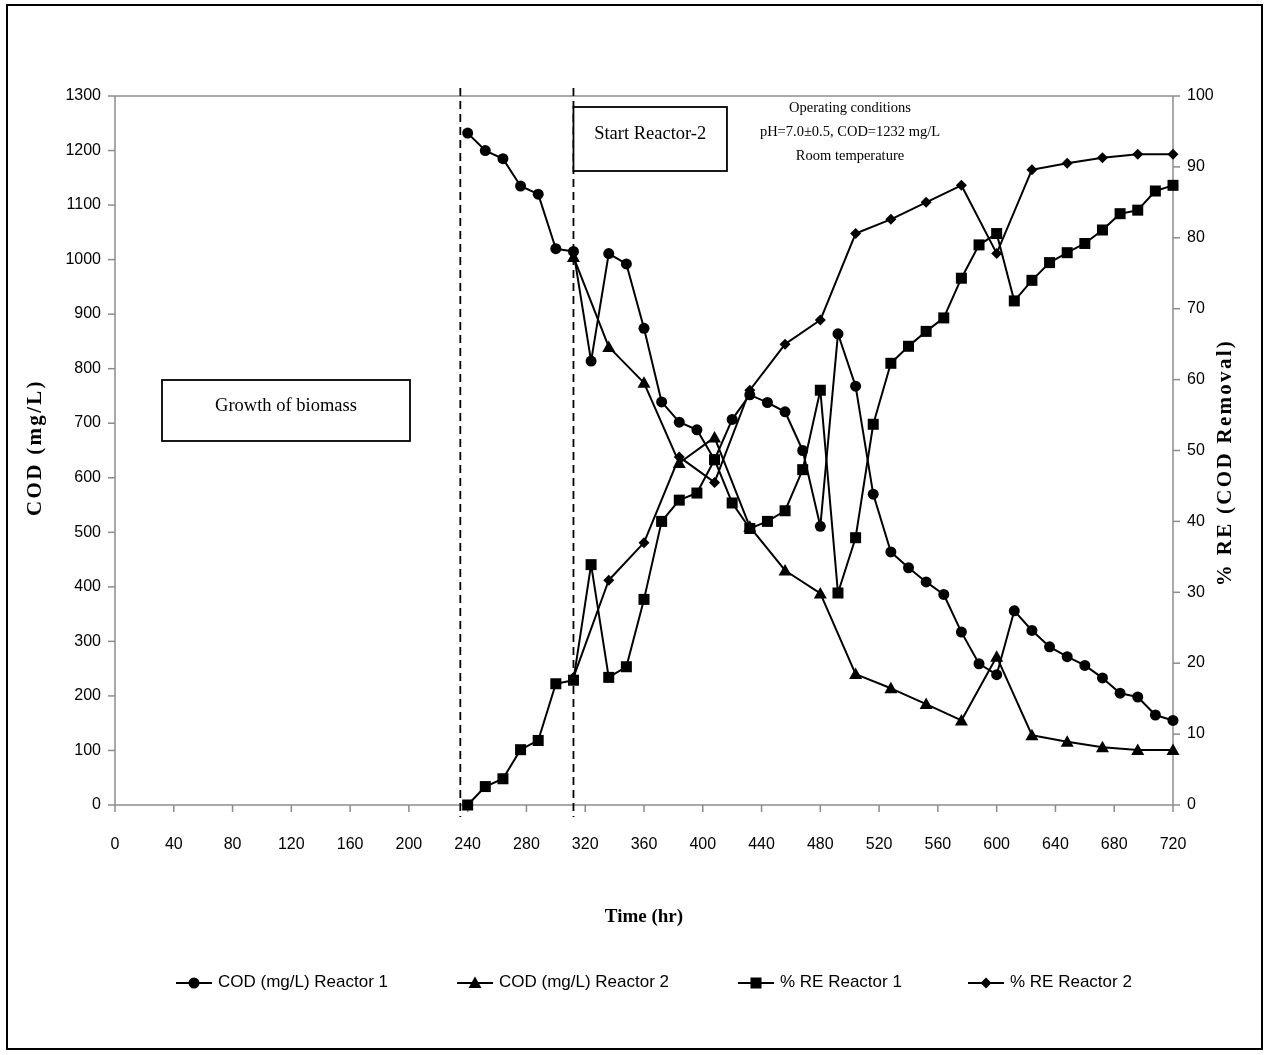 The height and width of the screenshot is (1055, 1269). Describe the element at coordinates (1196, 307) in the screenshot. I see `y2-tick-label: 70` at that location.